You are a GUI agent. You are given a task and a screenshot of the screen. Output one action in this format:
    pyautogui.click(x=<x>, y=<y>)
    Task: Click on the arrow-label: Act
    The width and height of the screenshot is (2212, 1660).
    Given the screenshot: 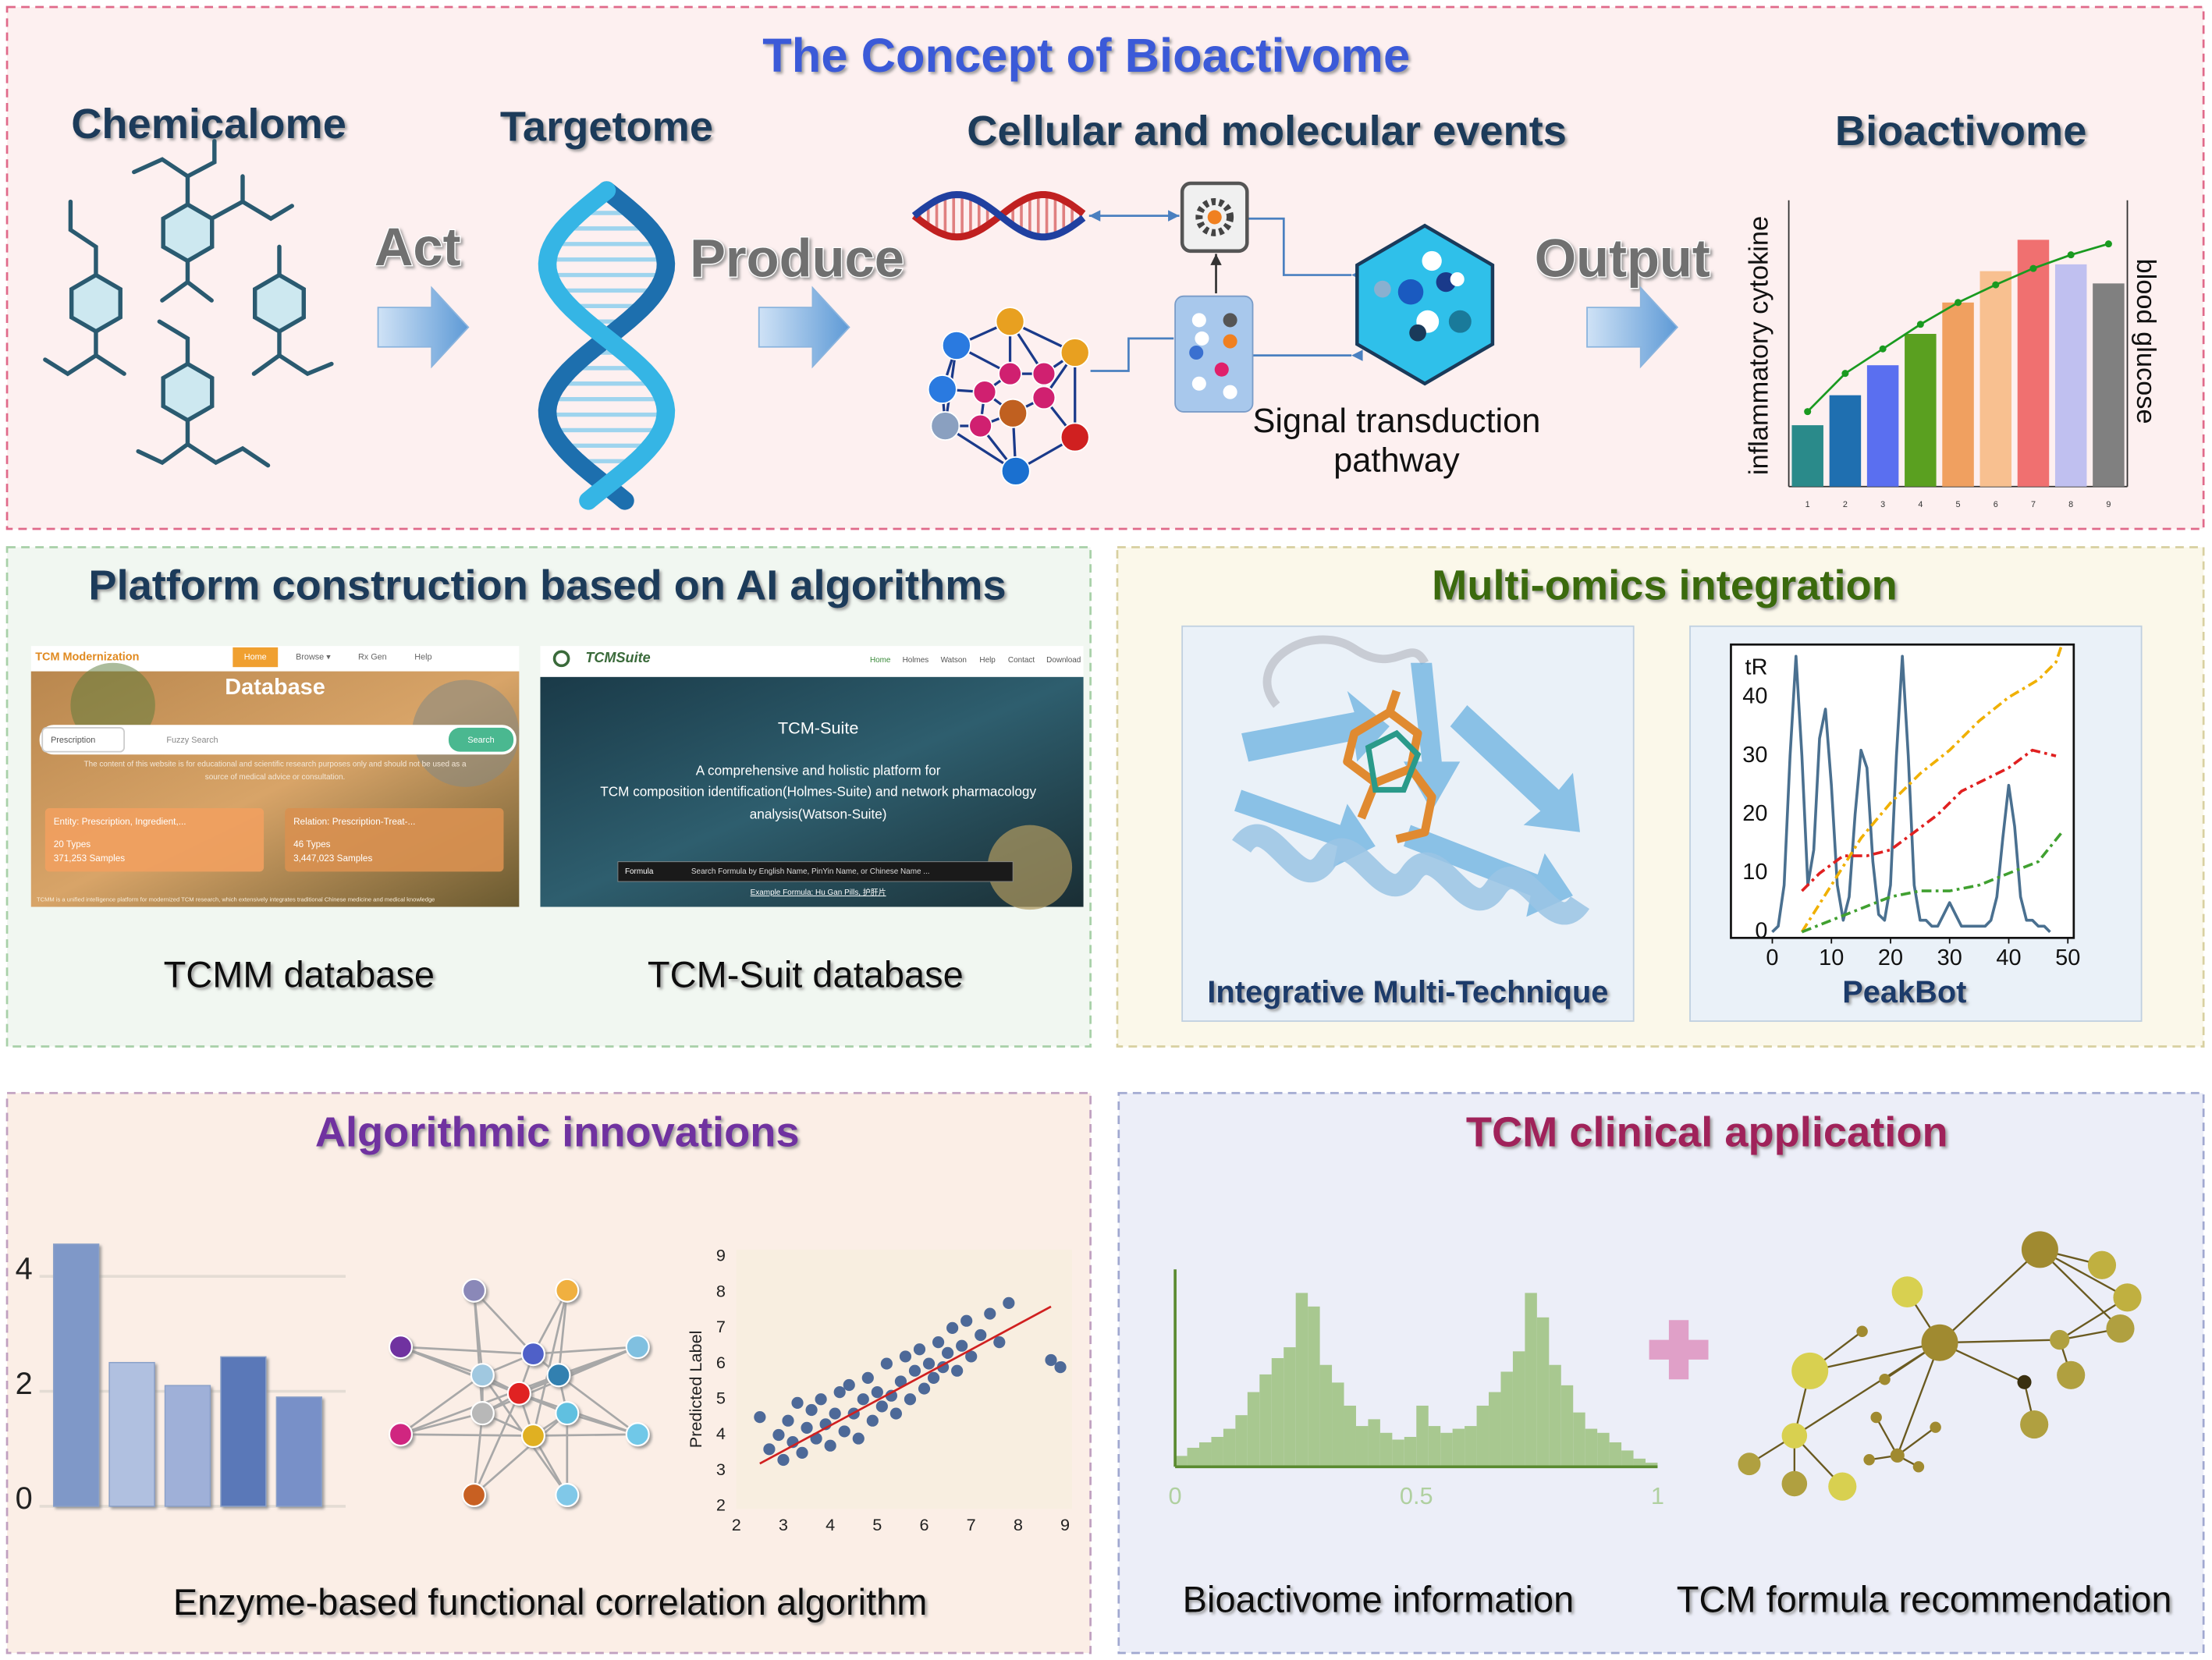 What is the action you would take?
    pyautogui.click(x=418, y=247)
    